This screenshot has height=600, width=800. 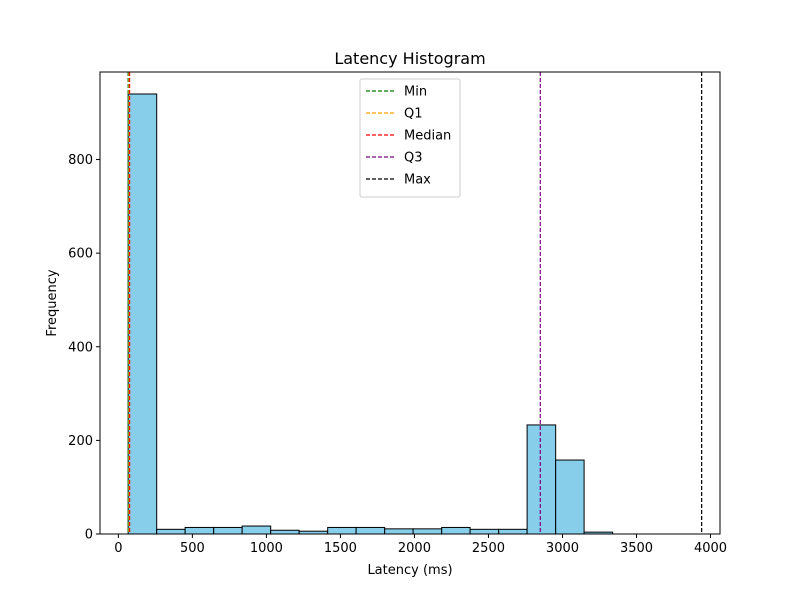 What do you see at coordinates (409, 58) in the screenshot?
I see `chart-title: Latency Histogram` at bounding box center [409, 58].